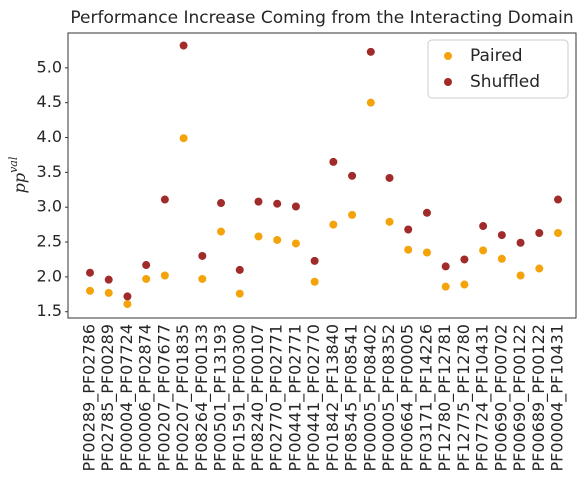 Image resolution: width=577 pixels, height=485 pixels. I want to click on x-tick-label: PF02770_PF02771, so click(277, 398).